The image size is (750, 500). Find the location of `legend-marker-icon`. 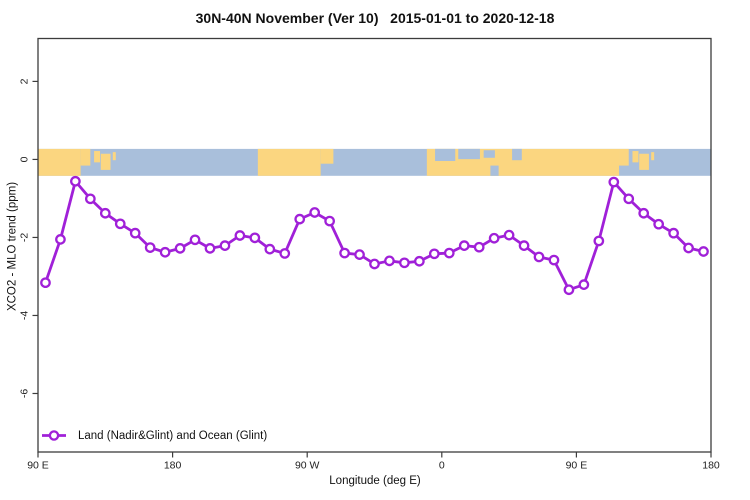

legend-marker-icon is located at coordinates (54, 435).